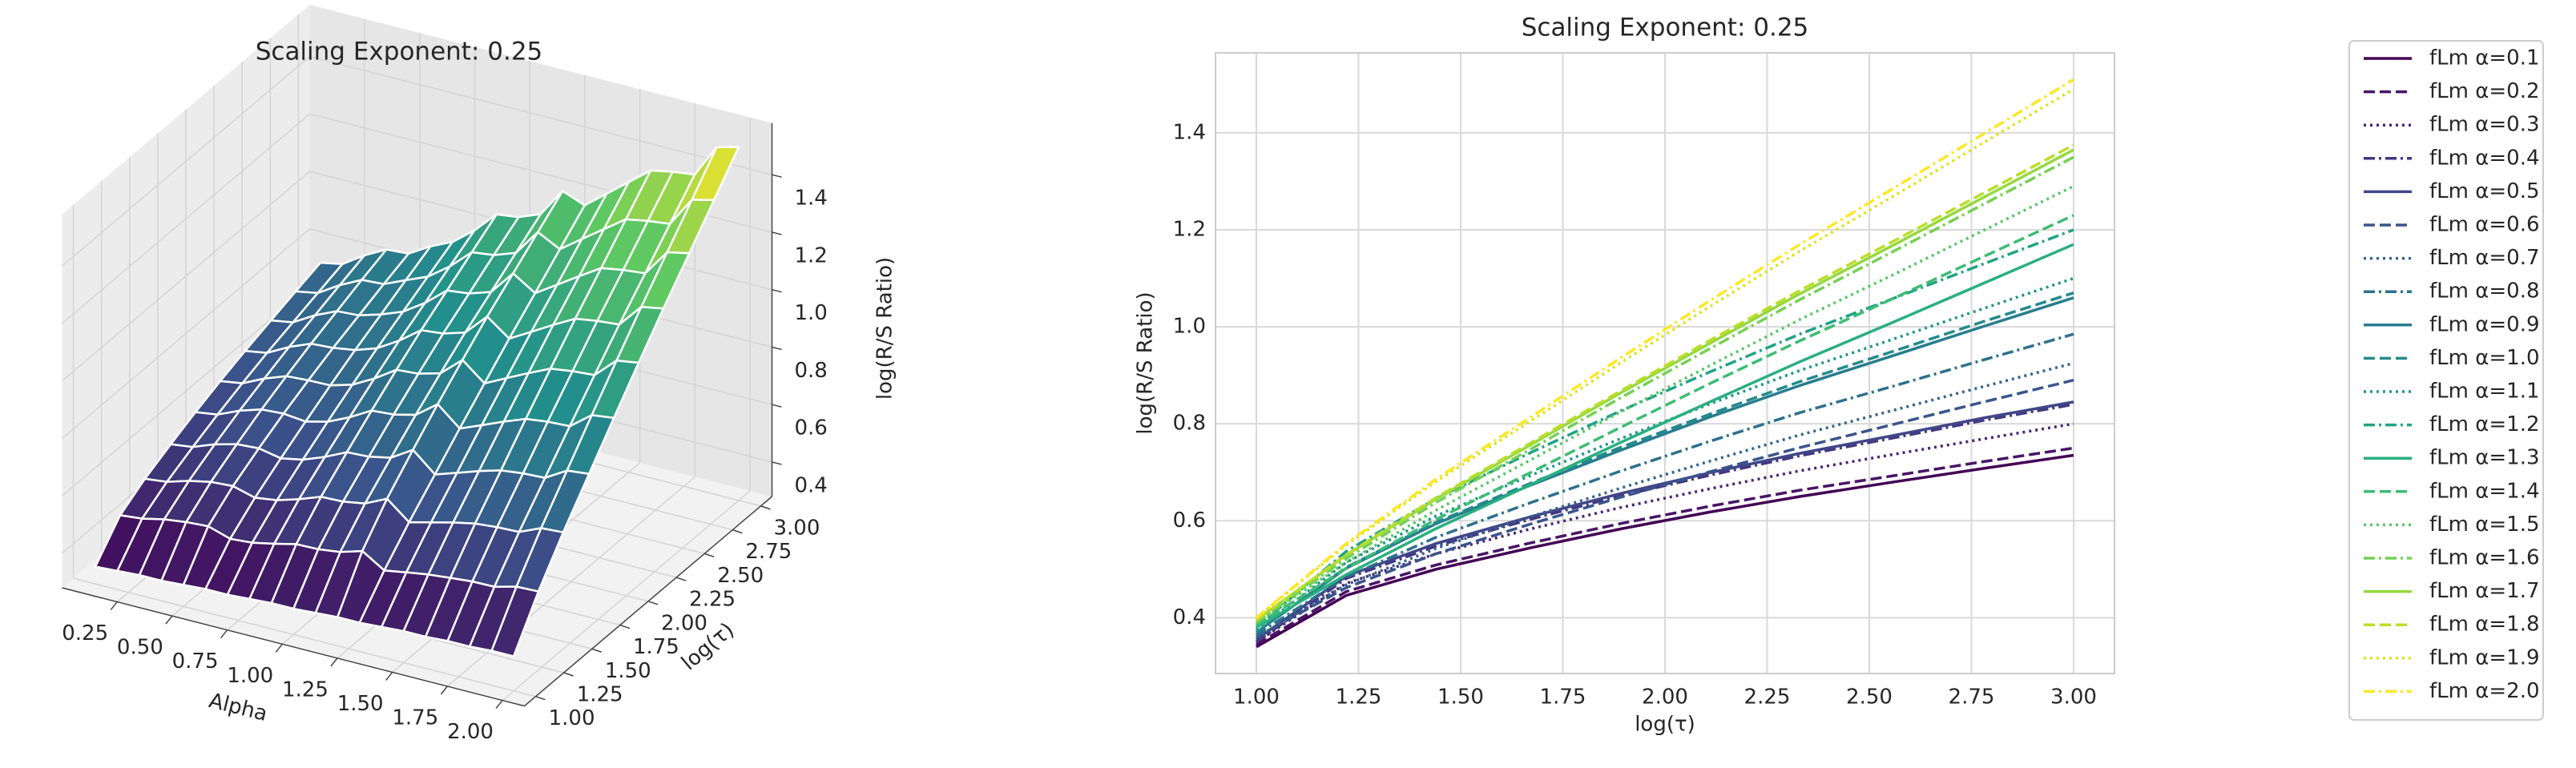 The image size is (2576, 768). Describe the element at coordinates (2484, 225) in the screenshot. I see `legend-label: fLm α=0.6` at that location.